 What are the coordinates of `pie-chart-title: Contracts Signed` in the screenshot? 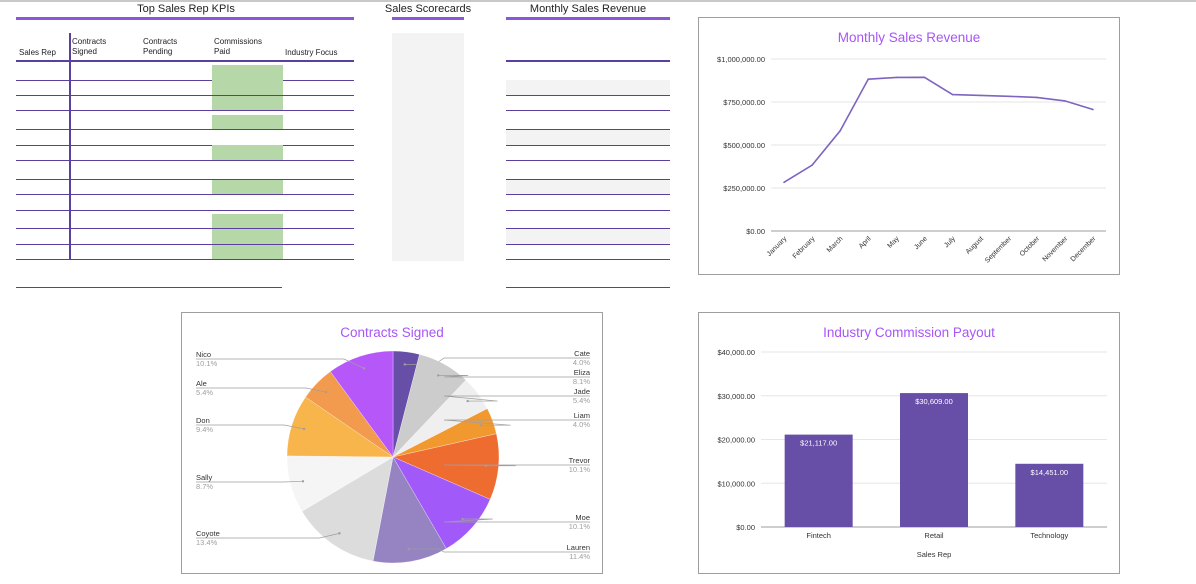 It's located at (392, 332).